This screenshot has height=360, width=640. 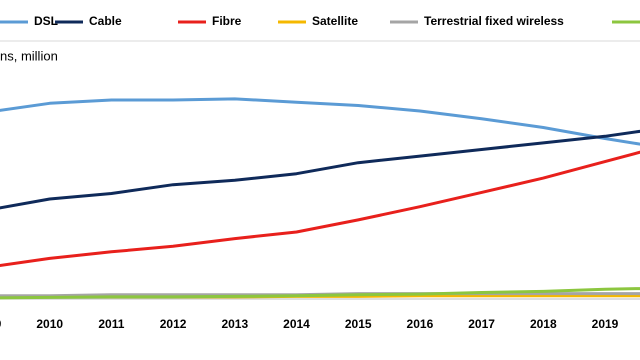 What do you see at coordinates (29, 55) in the screenshot?
I see `y-axis-label: ns, million` at bounding box center [29, 55].